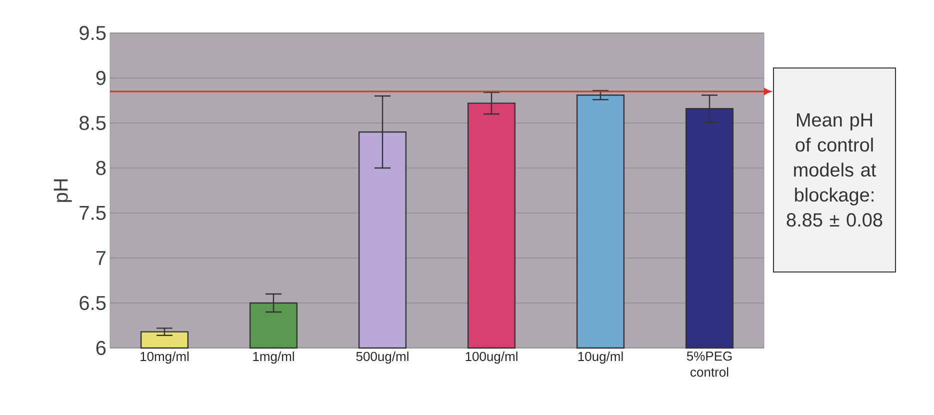  I want to click on x-tick-label: 10ug/ml, so click(600, 358).